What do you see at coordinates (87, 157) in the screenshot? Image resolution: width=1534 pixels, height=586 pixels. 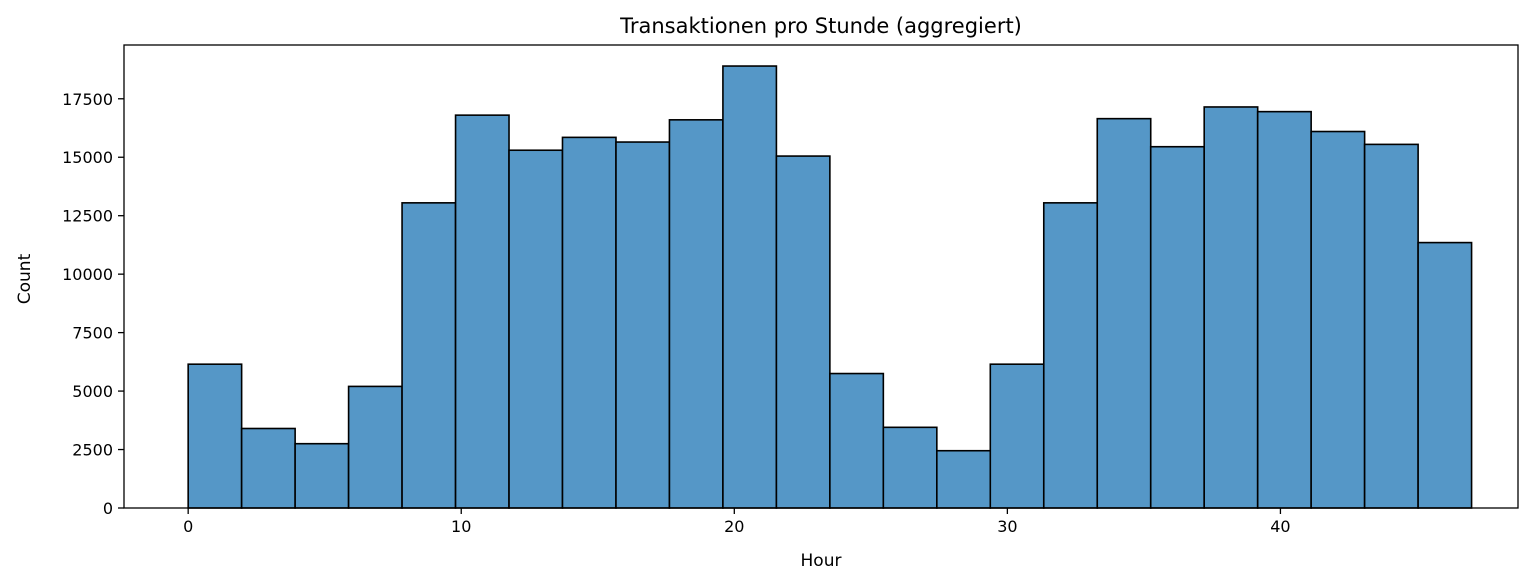 I see `y-tick-label: 15000` at bounding box center [87, 157].